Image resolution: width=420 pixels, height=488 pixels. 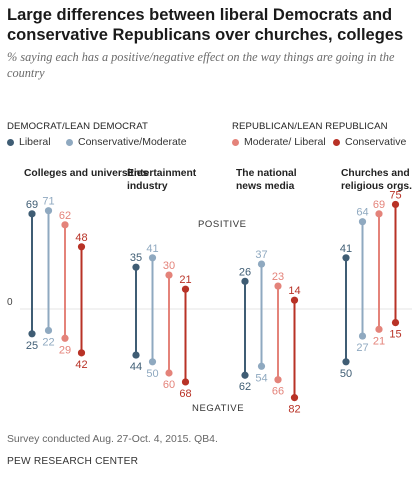 I want to click on entertainment-moderate-liberal-positive-point, so click(x=169, y=275).